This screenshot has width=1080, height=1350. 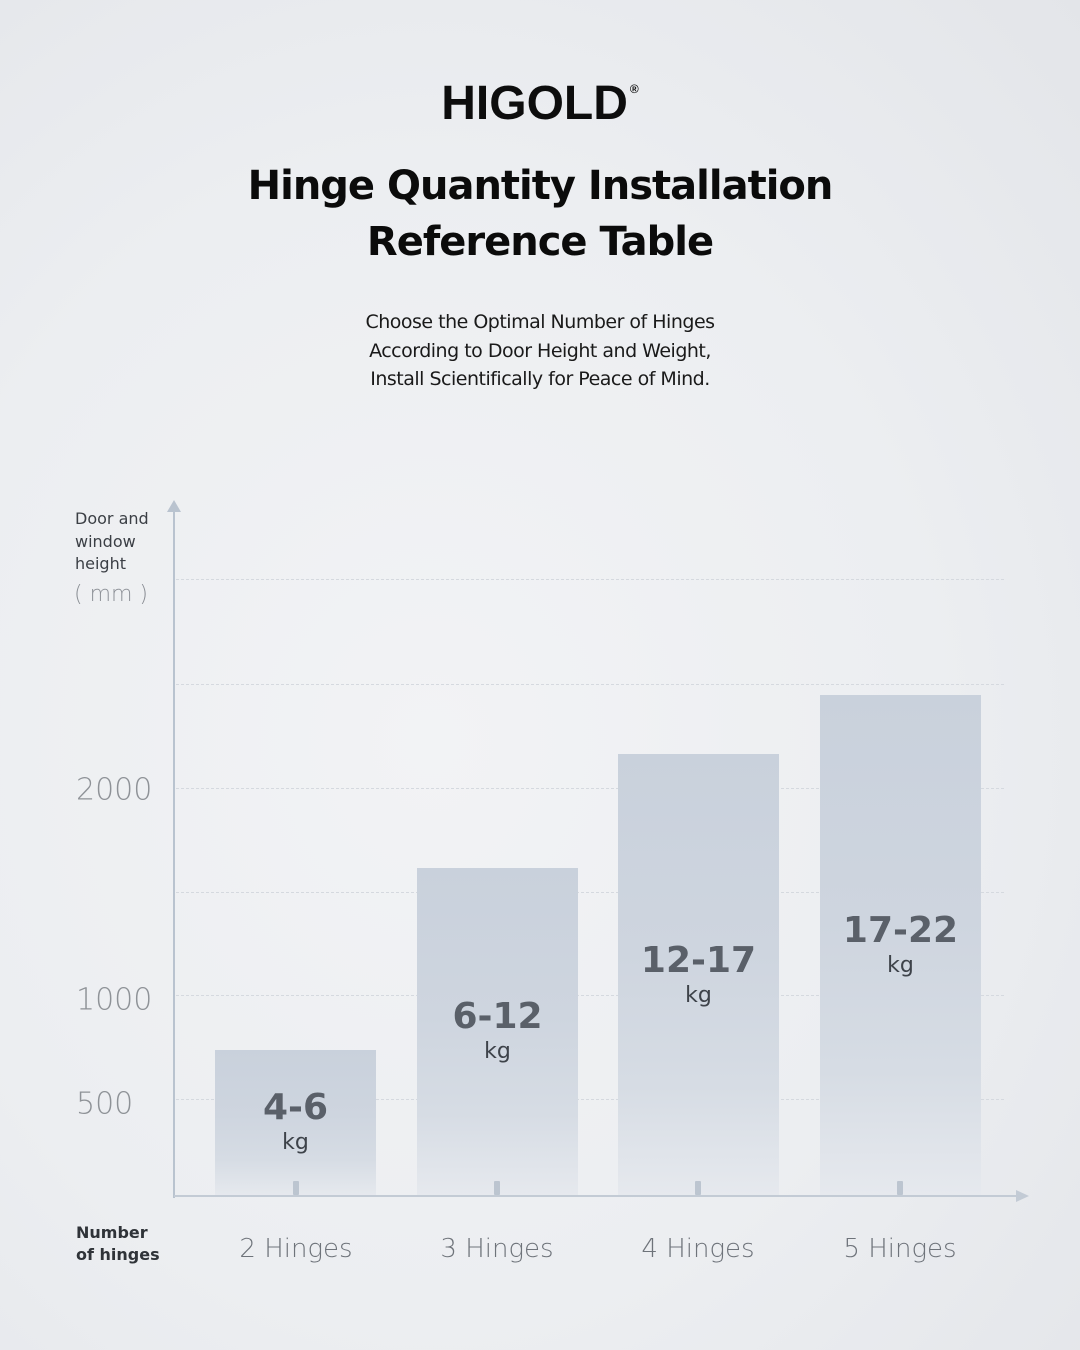 I want to click on y-axis-arrow-icon, so click(x=174, y=506).